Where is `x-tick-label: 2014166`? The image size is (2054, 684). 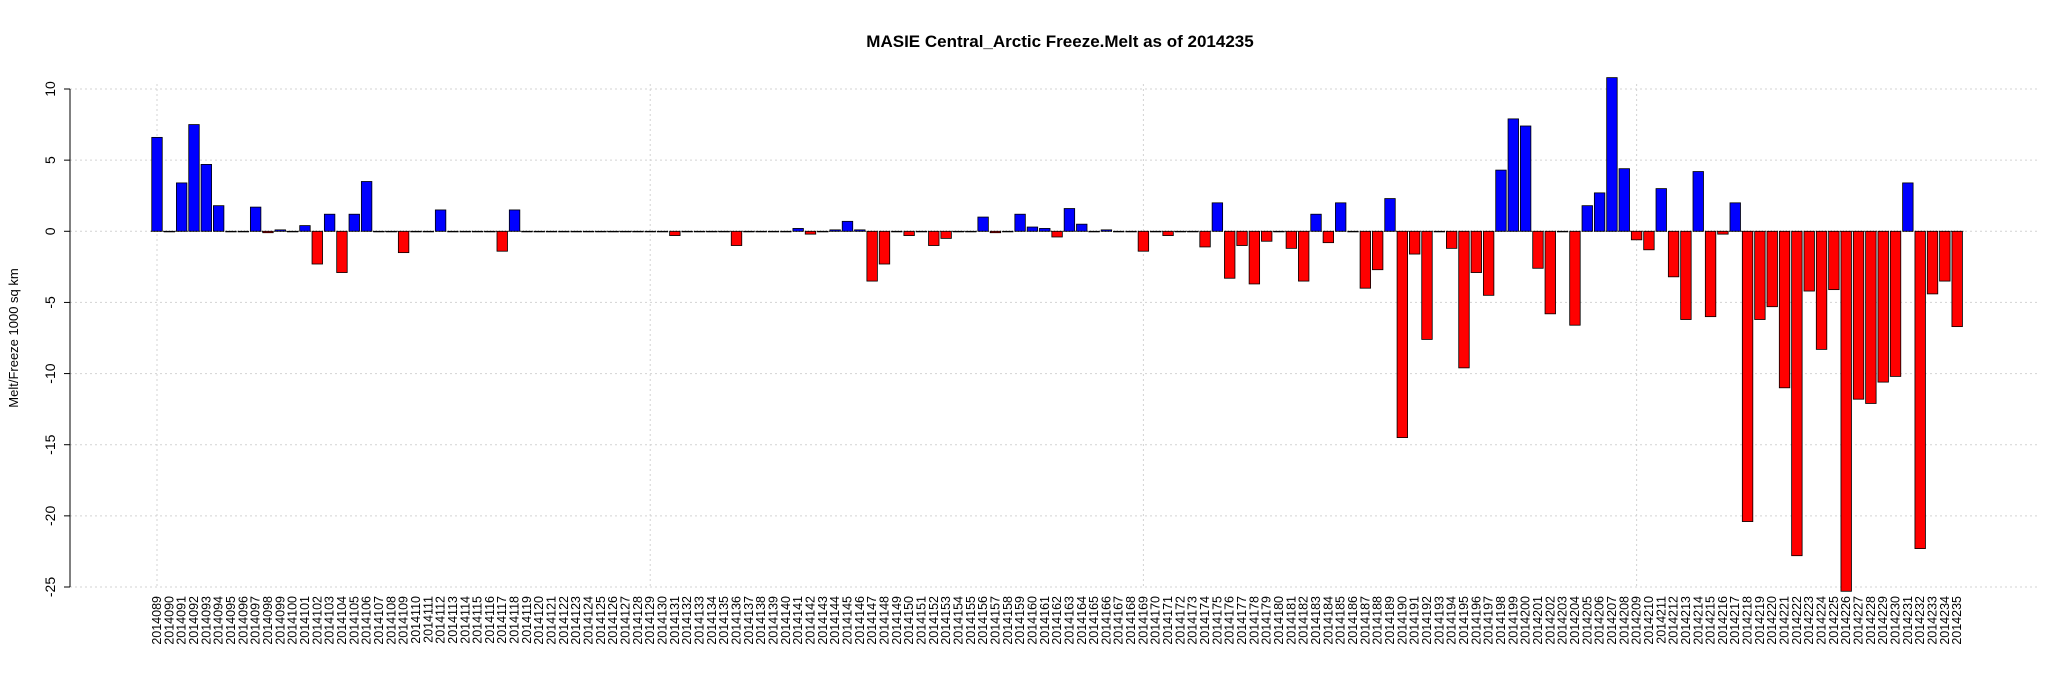 x-tick-label: 2014166 is located at coordinates (1106, 620).